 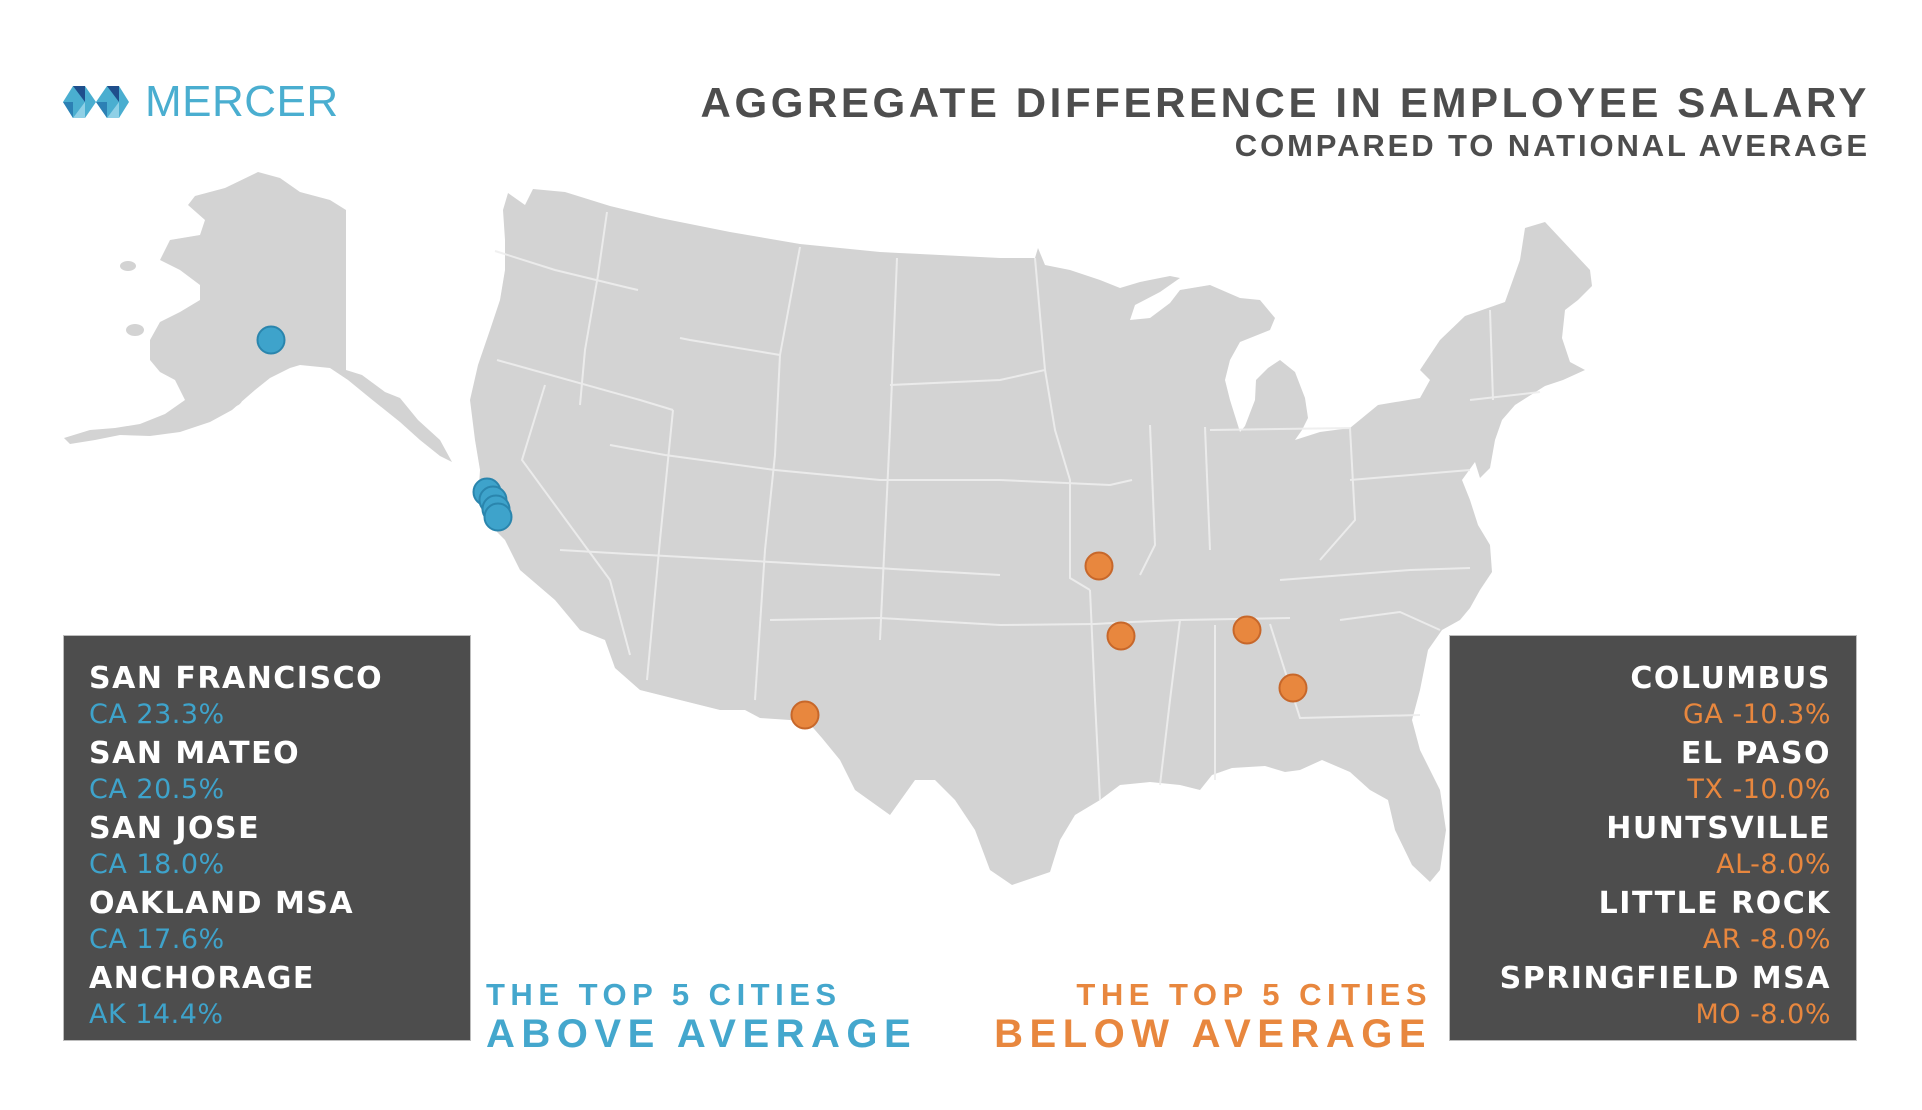 What do you see at coordinates (1755, 753) in the screenshot?
I see `city-name: EL PASO` at bounding box center [1755, 753].